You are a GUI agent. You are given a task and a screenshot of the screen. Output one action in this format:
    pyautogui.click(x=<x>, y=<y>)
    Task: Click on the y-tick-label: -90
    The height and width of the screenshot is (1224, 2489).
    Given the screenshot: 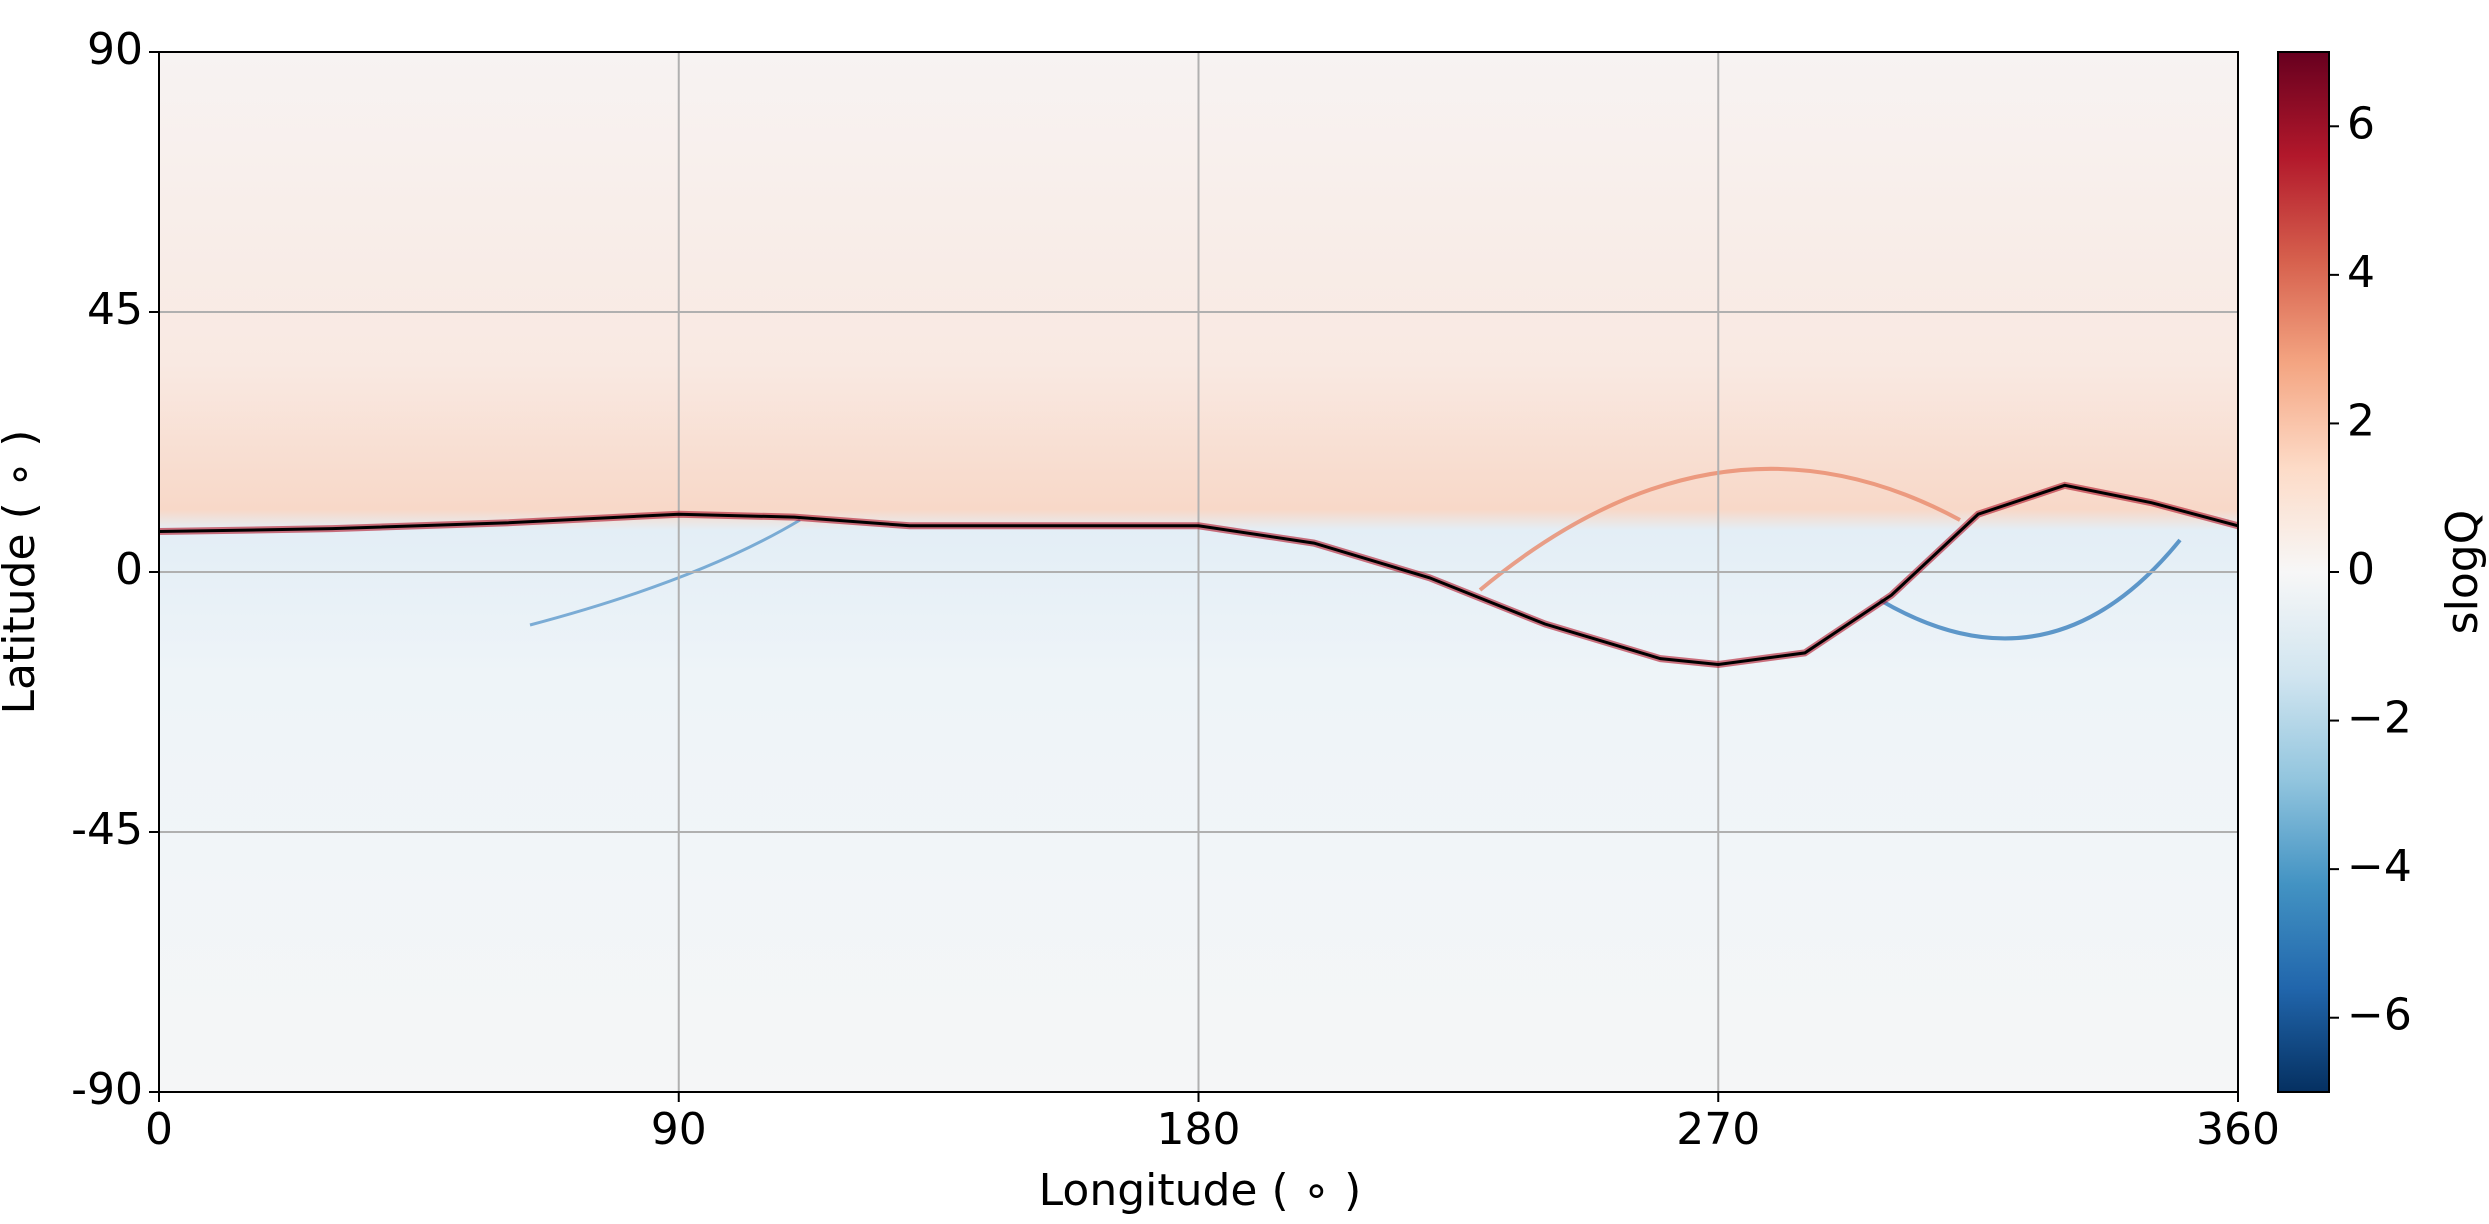 What is the action you would take?
    pyautogui.click(x=107, y=1089)
    